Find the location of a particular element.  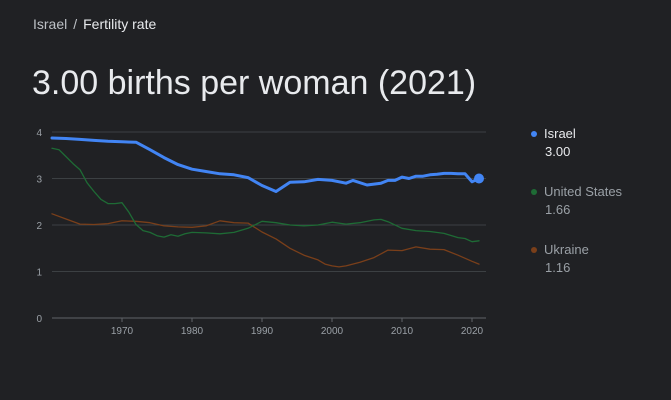

y-tick-label: 2 is located at coordinates (39, 226).